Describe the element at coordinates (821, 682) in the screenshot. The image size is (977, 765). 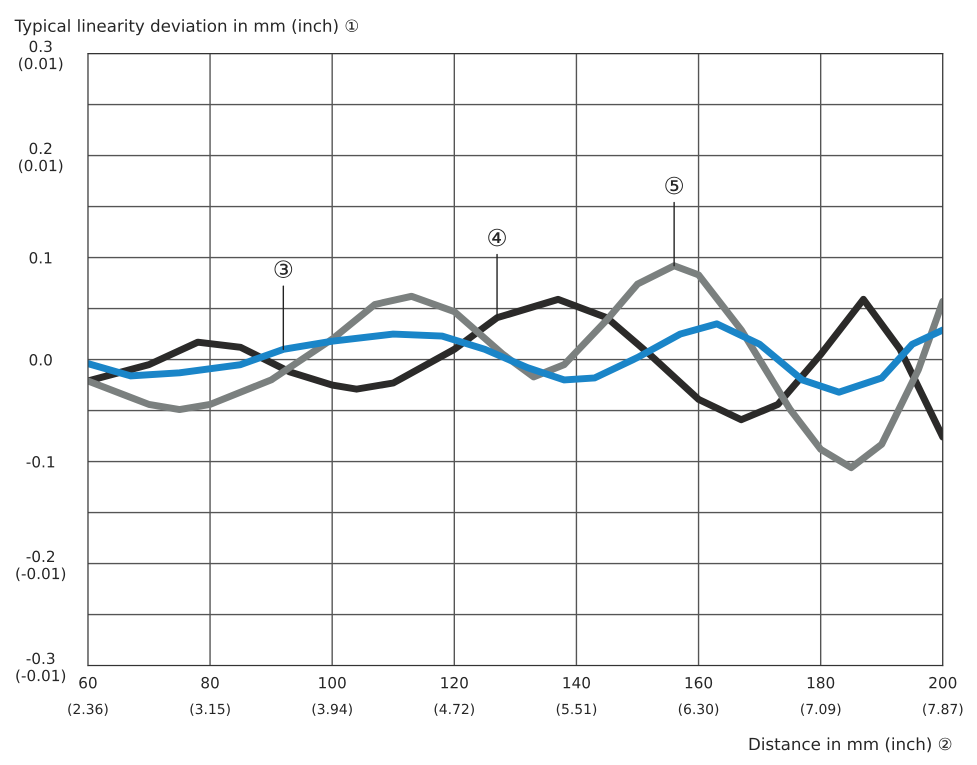
I see `x-tick-label: 180` at that location.